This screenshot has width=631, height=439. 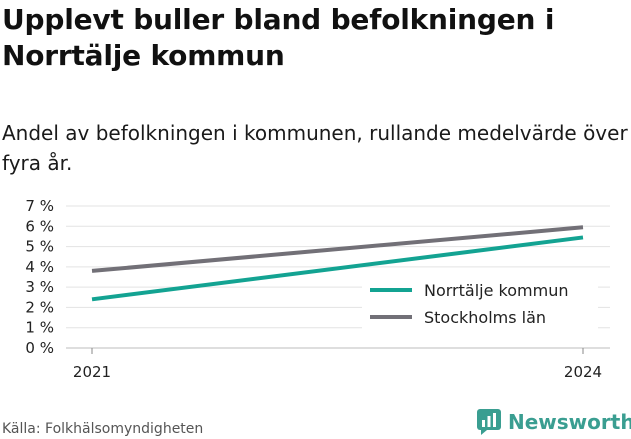 What do you see at coordinates (39, 307) in the screenshot?
I see `y-tick-label: 2 %` at bounding box center [39, 307].